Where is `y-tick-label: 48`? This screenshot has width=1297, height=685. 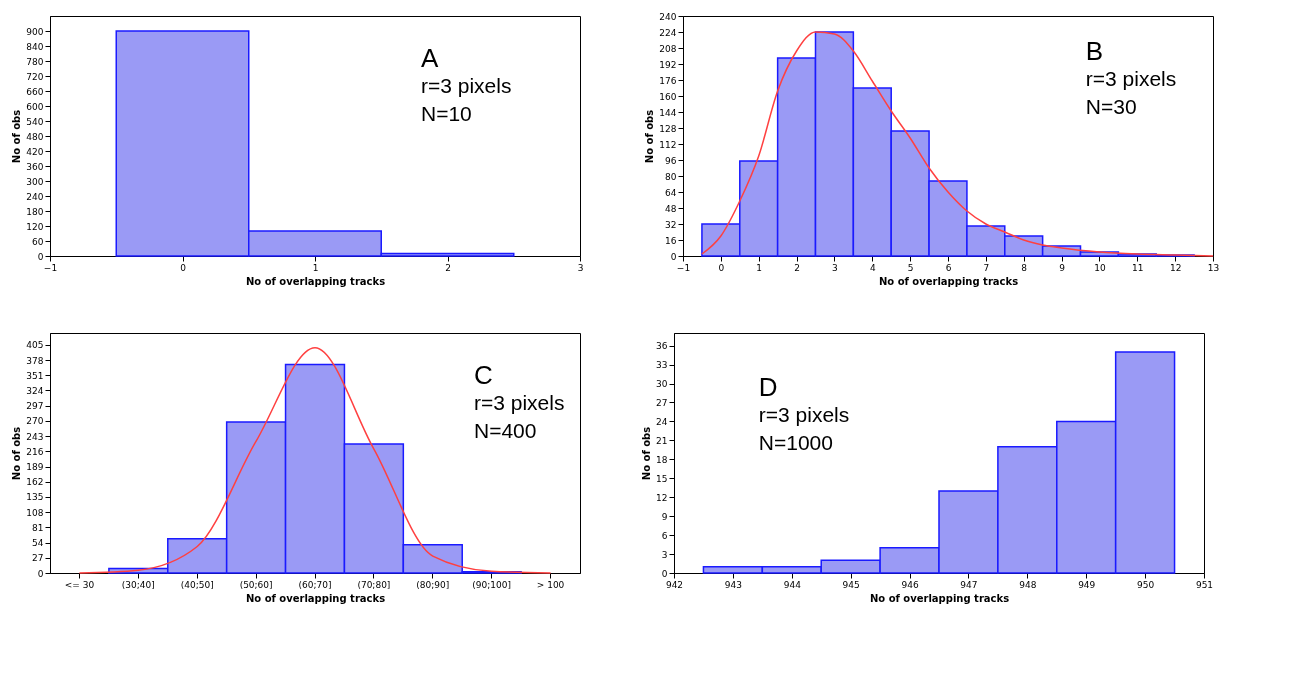 y-tick-label: 48 is located at coordinates (671, 208).